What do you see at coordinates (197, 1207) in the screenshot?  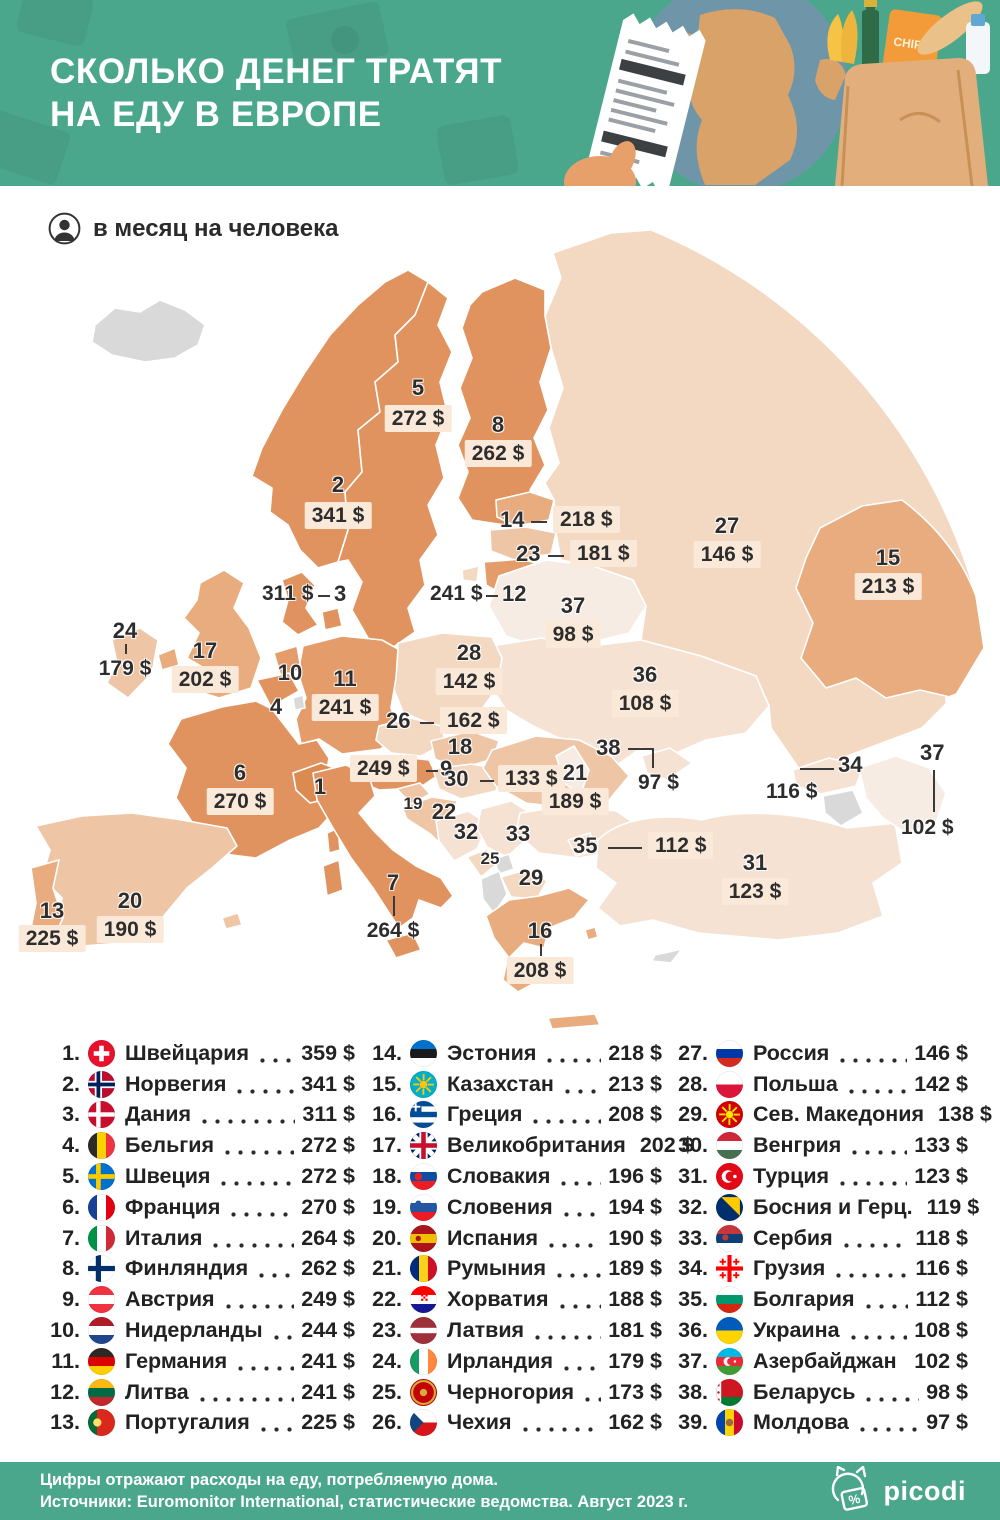 I see `ranking-row-6: 6. Франция 270 $` at bounding box center [197, 1207].